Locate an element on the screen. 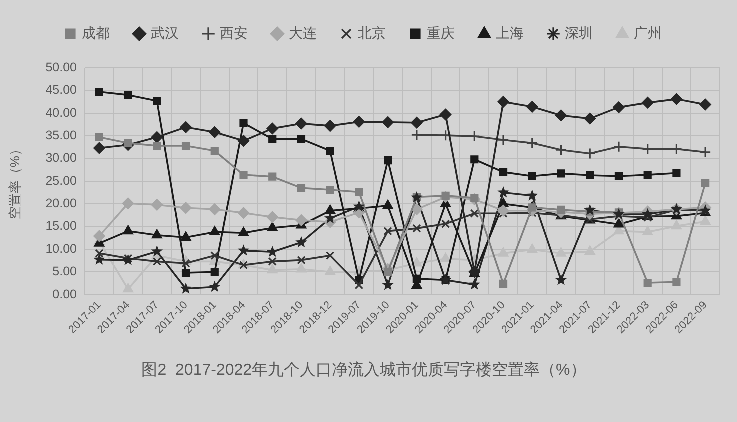 This screenshot has width=737, height=422. legend-label: 重庆 is located at coordinates (441, 32).